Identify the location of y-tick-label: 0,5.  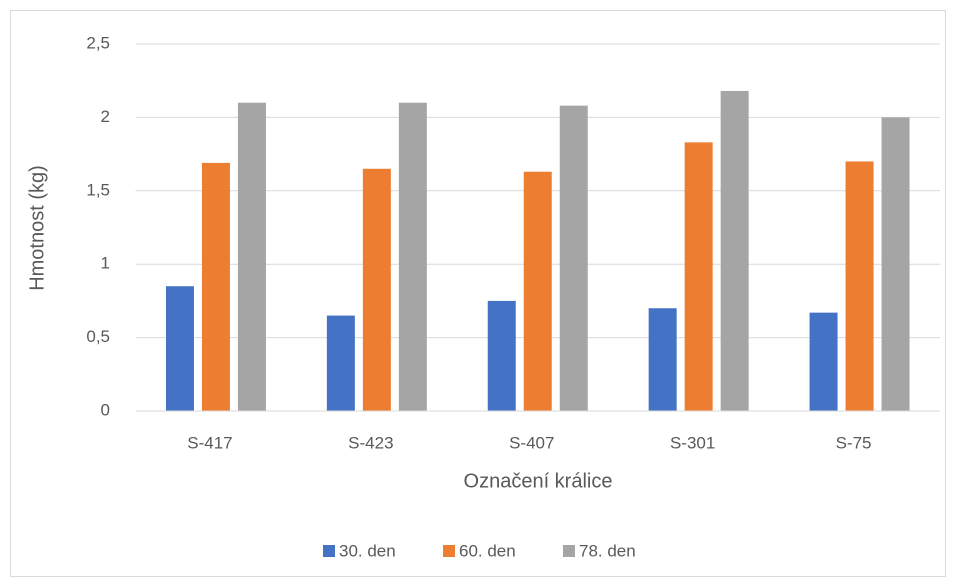
(98, 336).